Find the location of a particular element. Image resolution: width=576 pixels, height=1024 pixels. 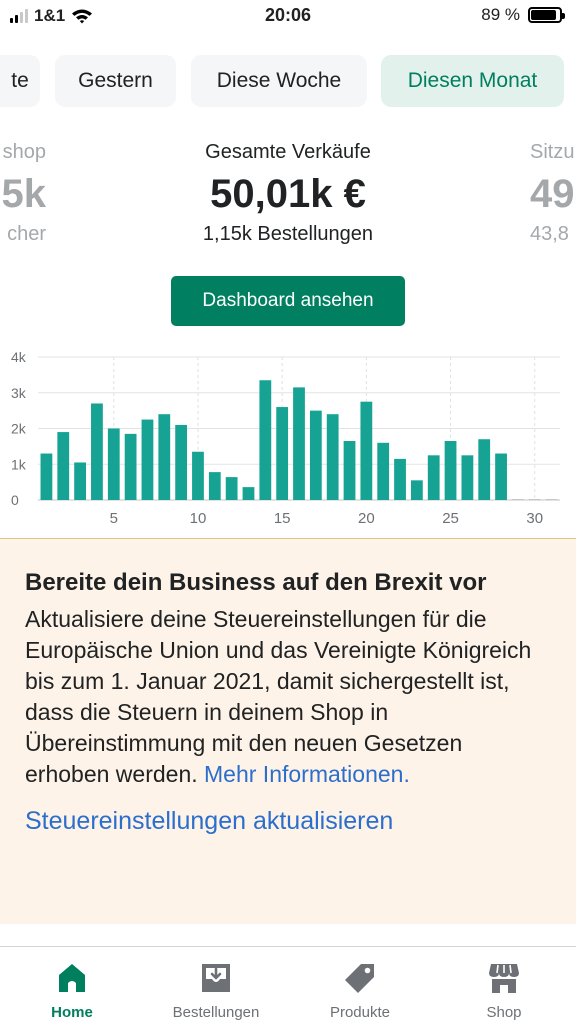

more-info-link: Mehr Informationen. is located at coordinates (307, 774).